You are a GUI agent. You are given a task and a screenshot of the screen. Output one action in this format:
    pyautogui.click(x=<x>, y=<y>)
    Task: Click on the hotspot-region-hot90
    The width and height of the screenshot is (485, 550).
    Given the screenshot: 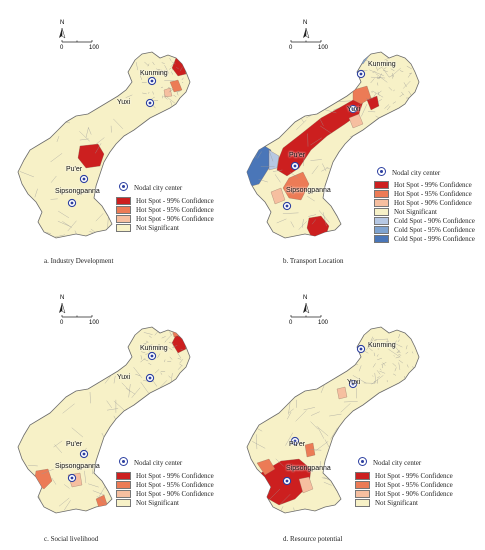 What is the action you would take?
    pyautogui.click(x=342, y=393)
    